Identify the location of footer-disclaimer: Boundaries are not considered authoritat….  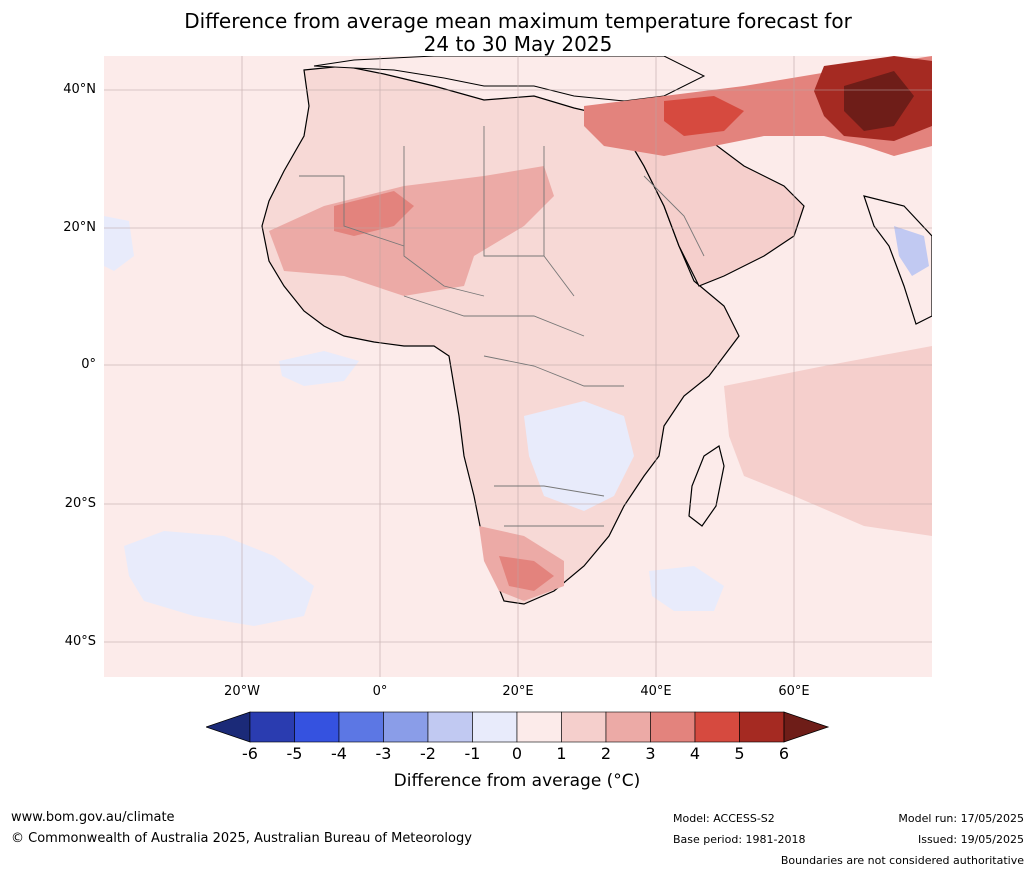
(902, 860).